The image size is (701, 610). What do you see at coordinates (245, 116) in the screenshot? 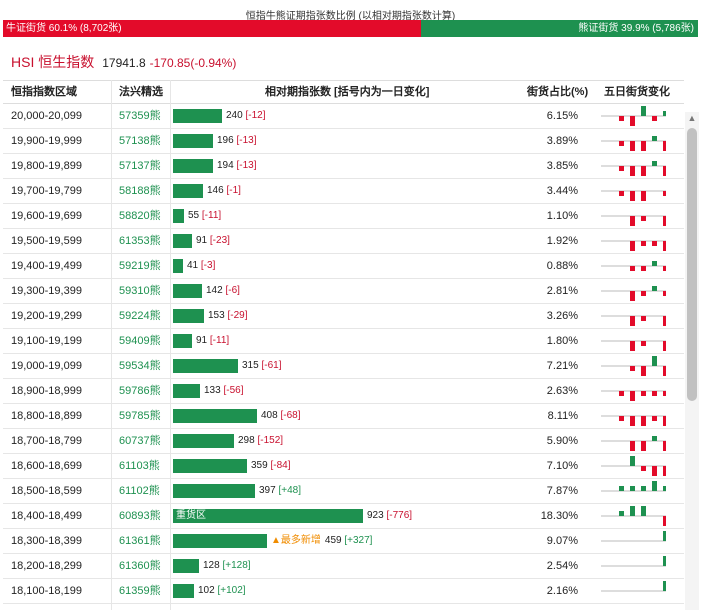
I see `row-volume-value: 240 [-12]` at bounding box center [245, 116].